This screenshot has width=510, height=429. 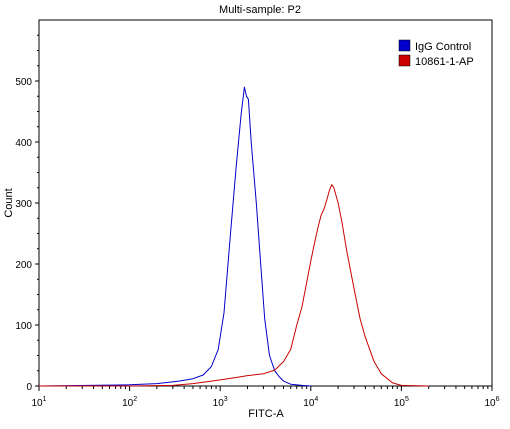 What do you see at coordinates (23, 204) in the screenshot?
I see `y-tick-label: 300` at bounding box center [23, 204].